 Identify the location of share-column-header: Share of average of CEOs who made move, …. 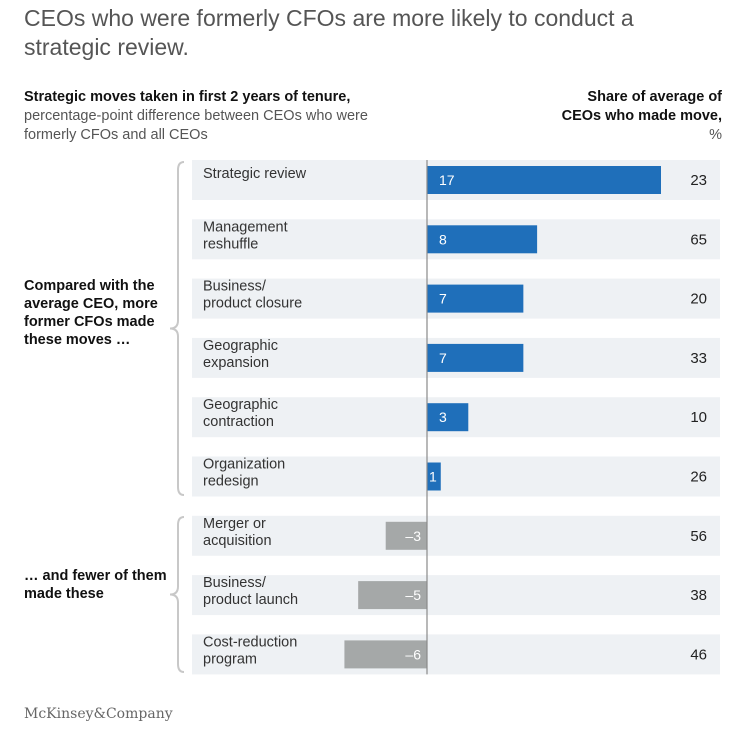
(637, 116).